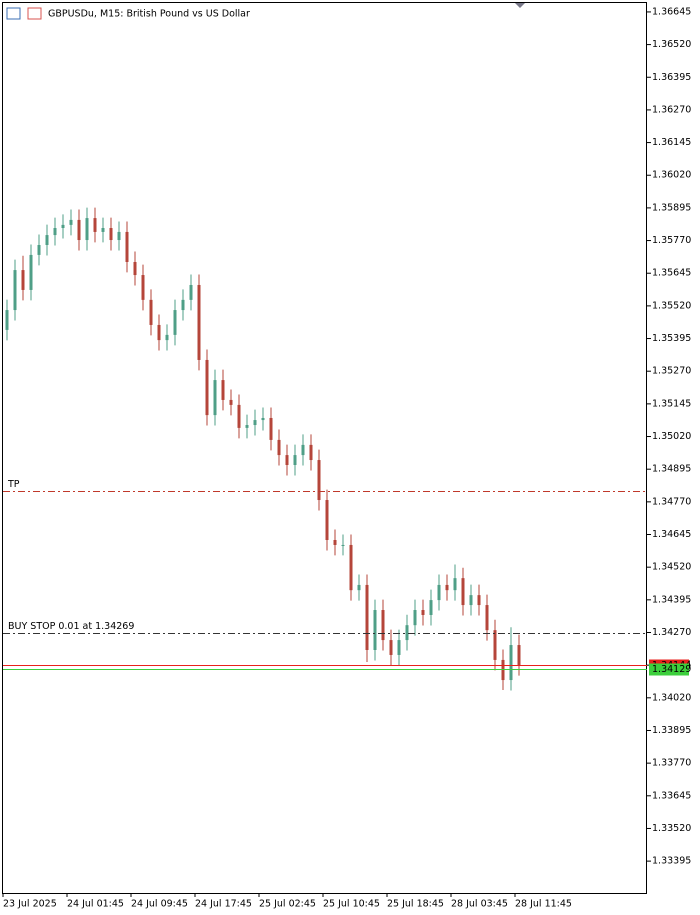  I want to click on y-tick-label: 1.33395, so click(671, 861).